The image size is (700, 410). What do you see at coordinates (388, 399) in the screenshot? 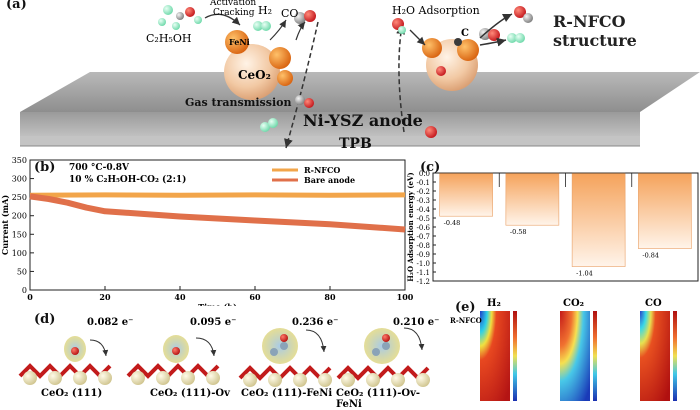
I see `structure-name-4: CeO₂ (111)-Ov-FeNi` at bounding box center [388, 399].